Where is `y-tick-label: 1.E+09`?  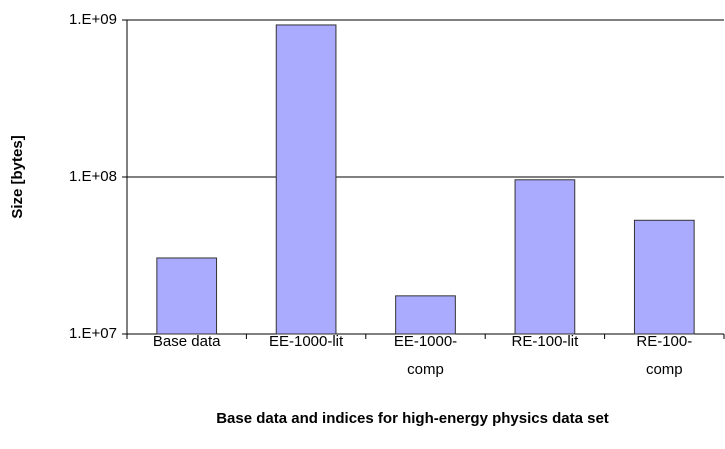
y-tick-label: 1.E+09 is located at coordinates (93, 19).